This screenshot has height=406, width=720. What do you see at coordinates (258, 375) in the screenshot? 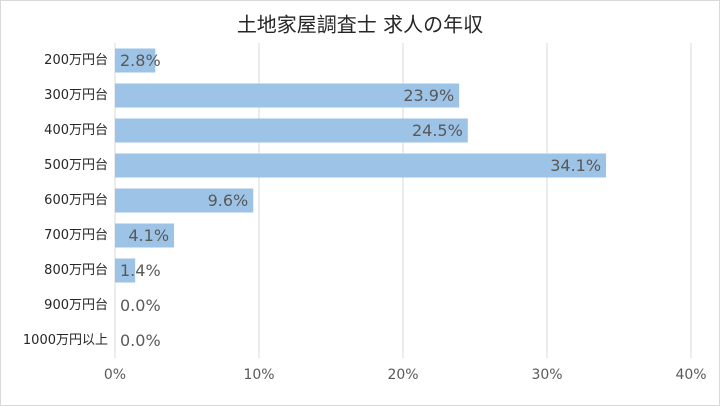
I see `x-tick-label: 10%` at bounding box center [258, 375].